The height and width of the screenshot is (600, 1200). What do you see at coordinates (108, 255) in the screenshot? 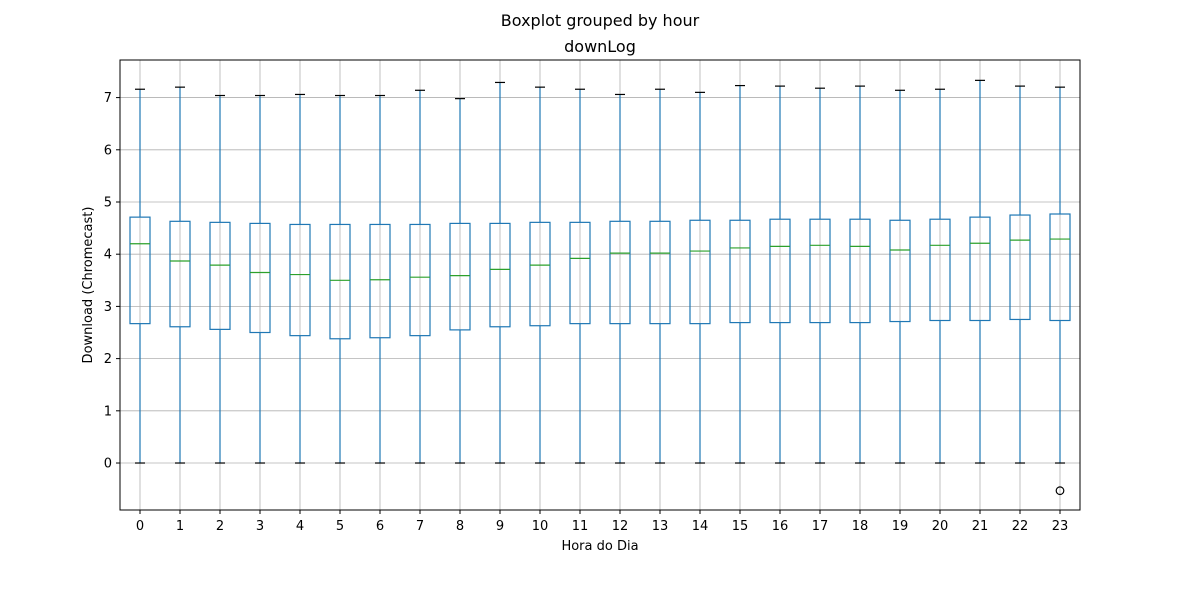
I see `y-tick-label: 4` at bounding box center [108, 255].